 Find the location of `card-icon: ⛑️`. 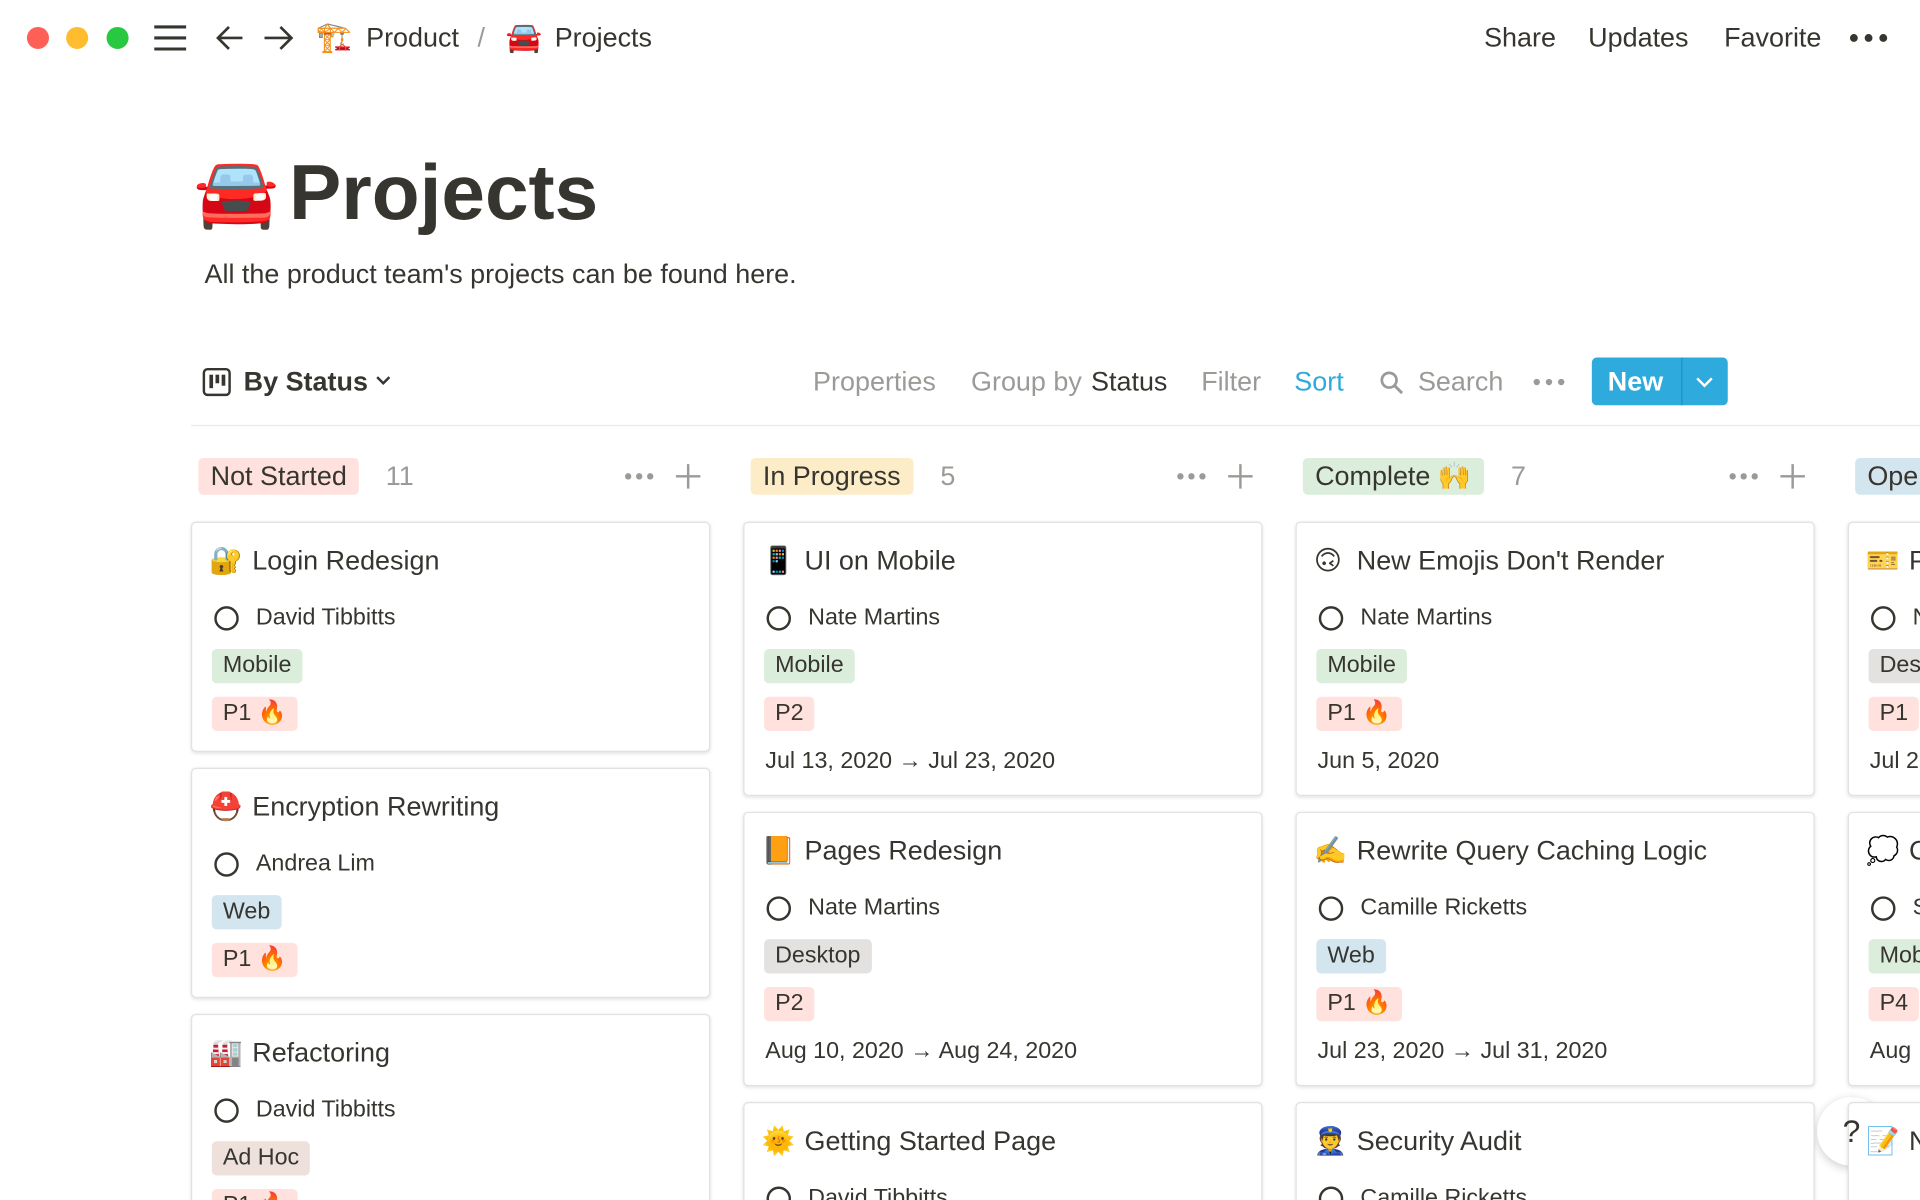

card-icon: ⛑️ is located at coordinates (226, 806).